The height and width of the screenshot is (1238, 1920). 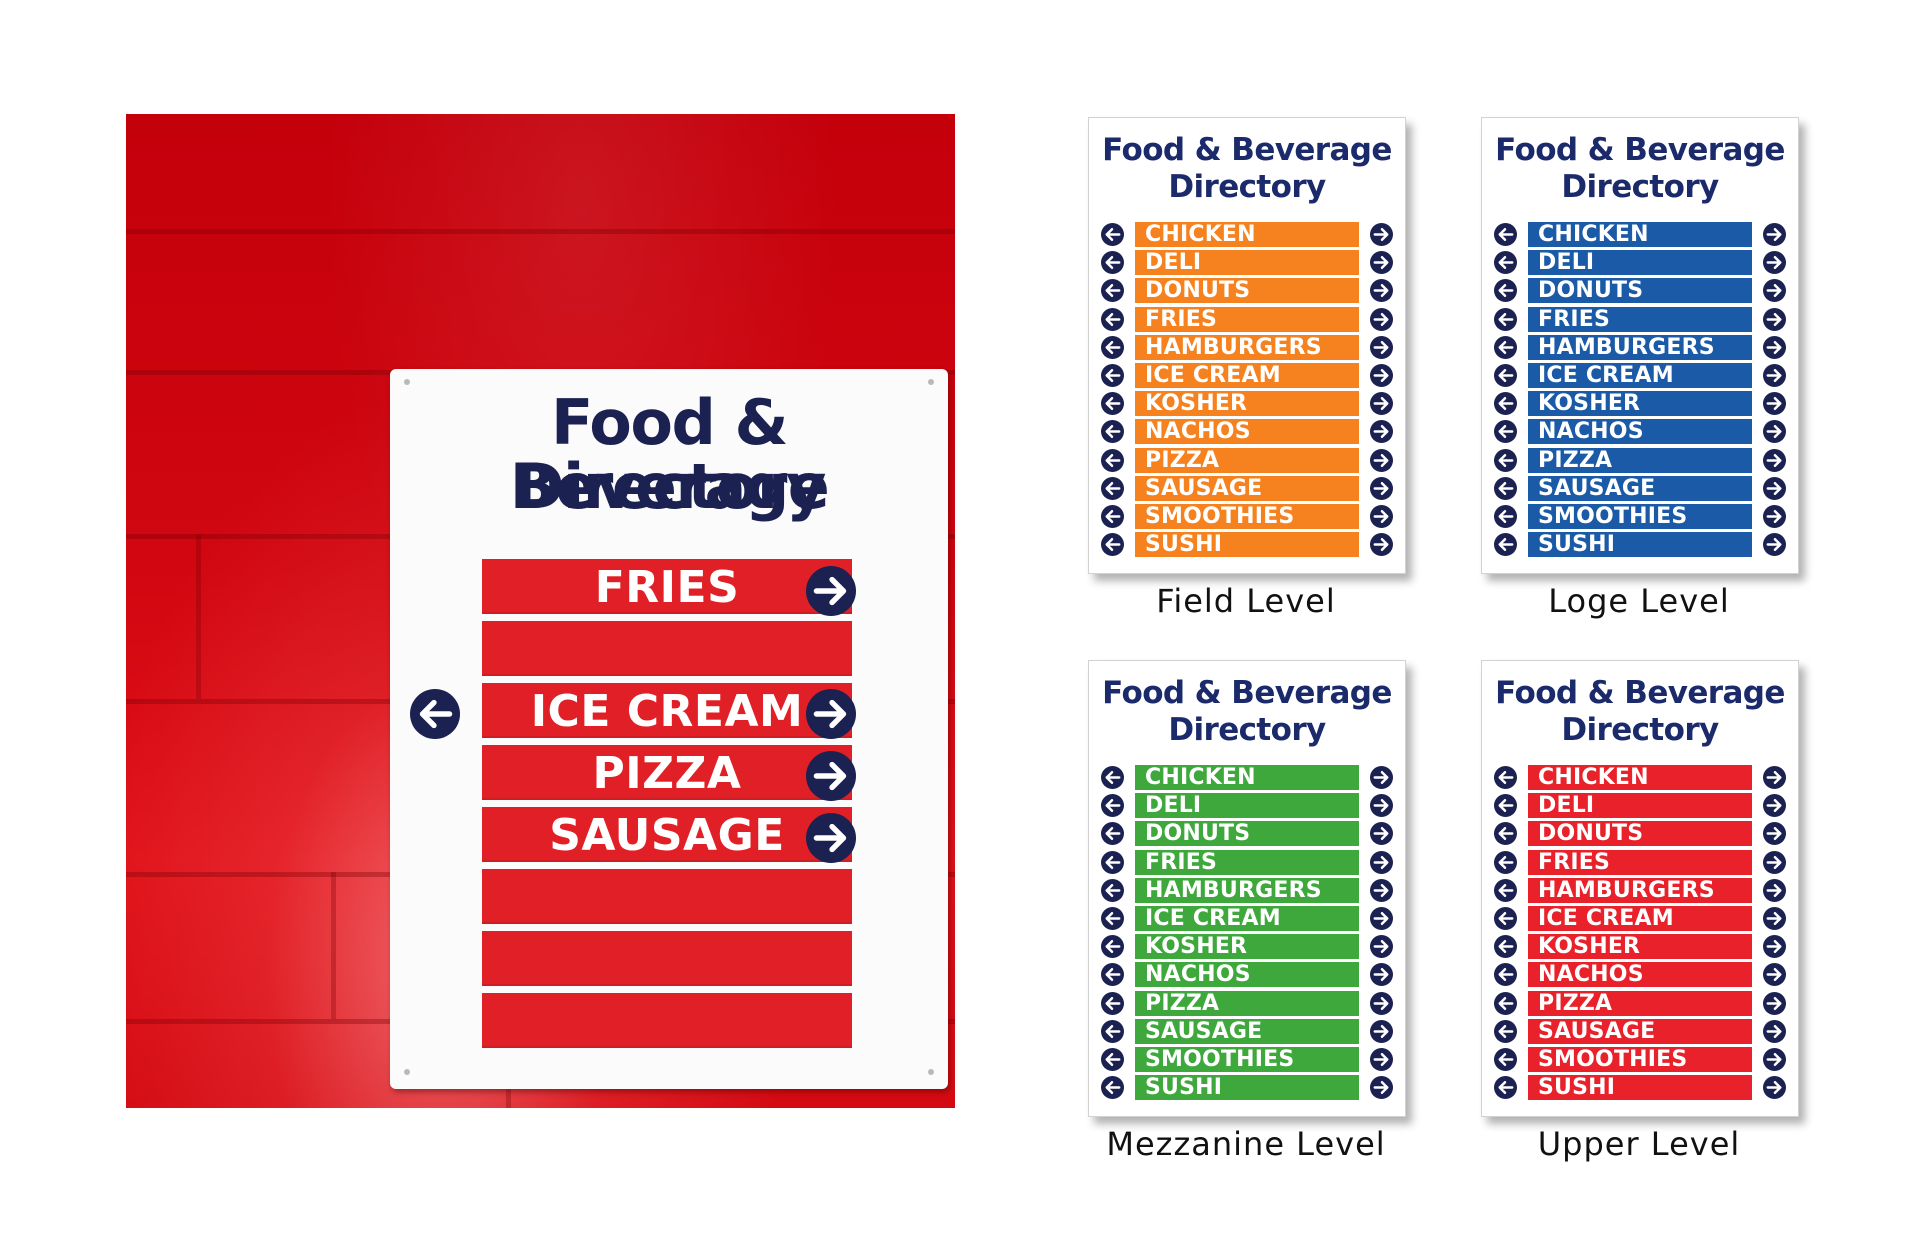 I want to click on list-item-label: PIZZA, so click(x=1640, y=460).